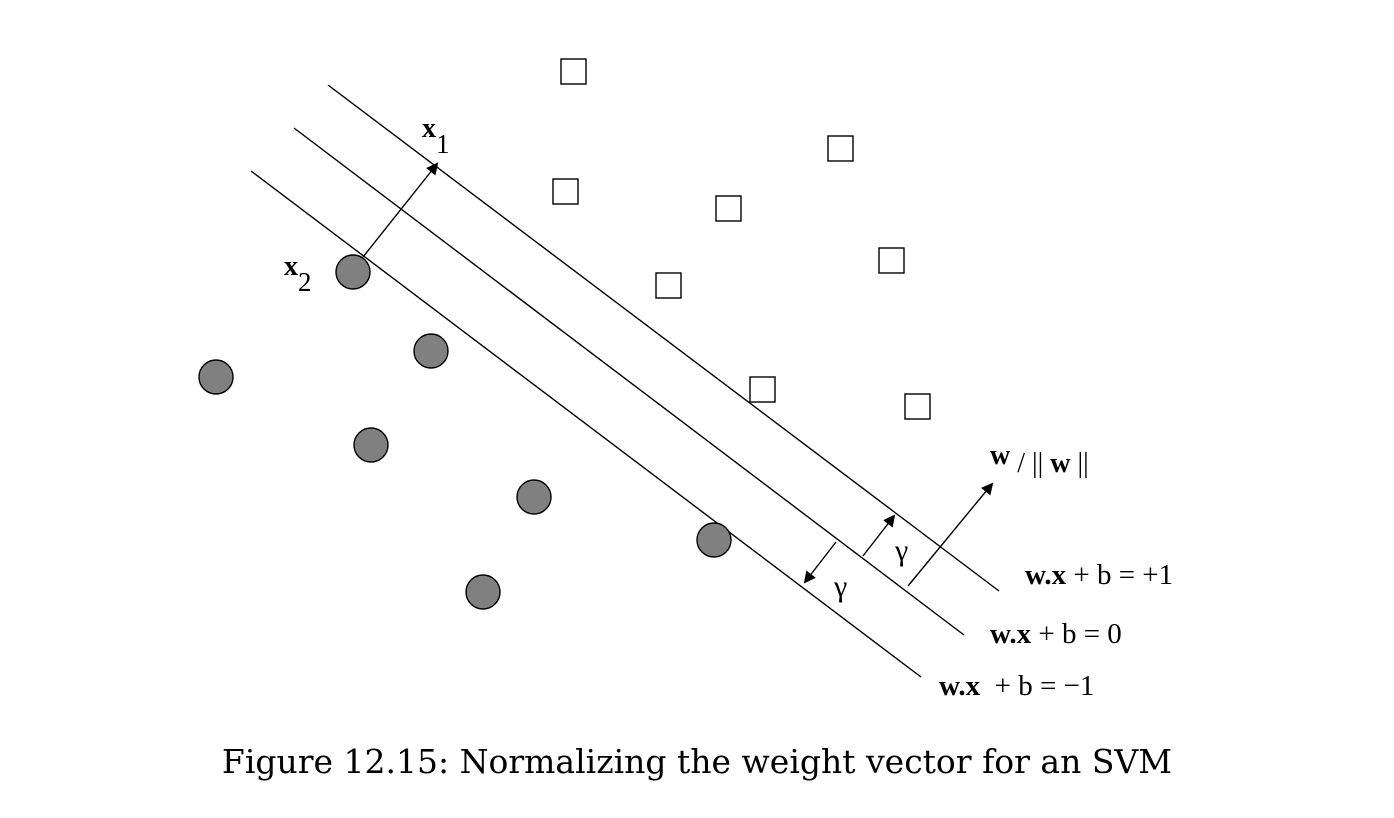 This screenshot has height=818, width=1394. What do you see at coordinates (840, 586) in the screenshot?
I see `gamma-lower-label: γ` at bounding box center [840, 586].